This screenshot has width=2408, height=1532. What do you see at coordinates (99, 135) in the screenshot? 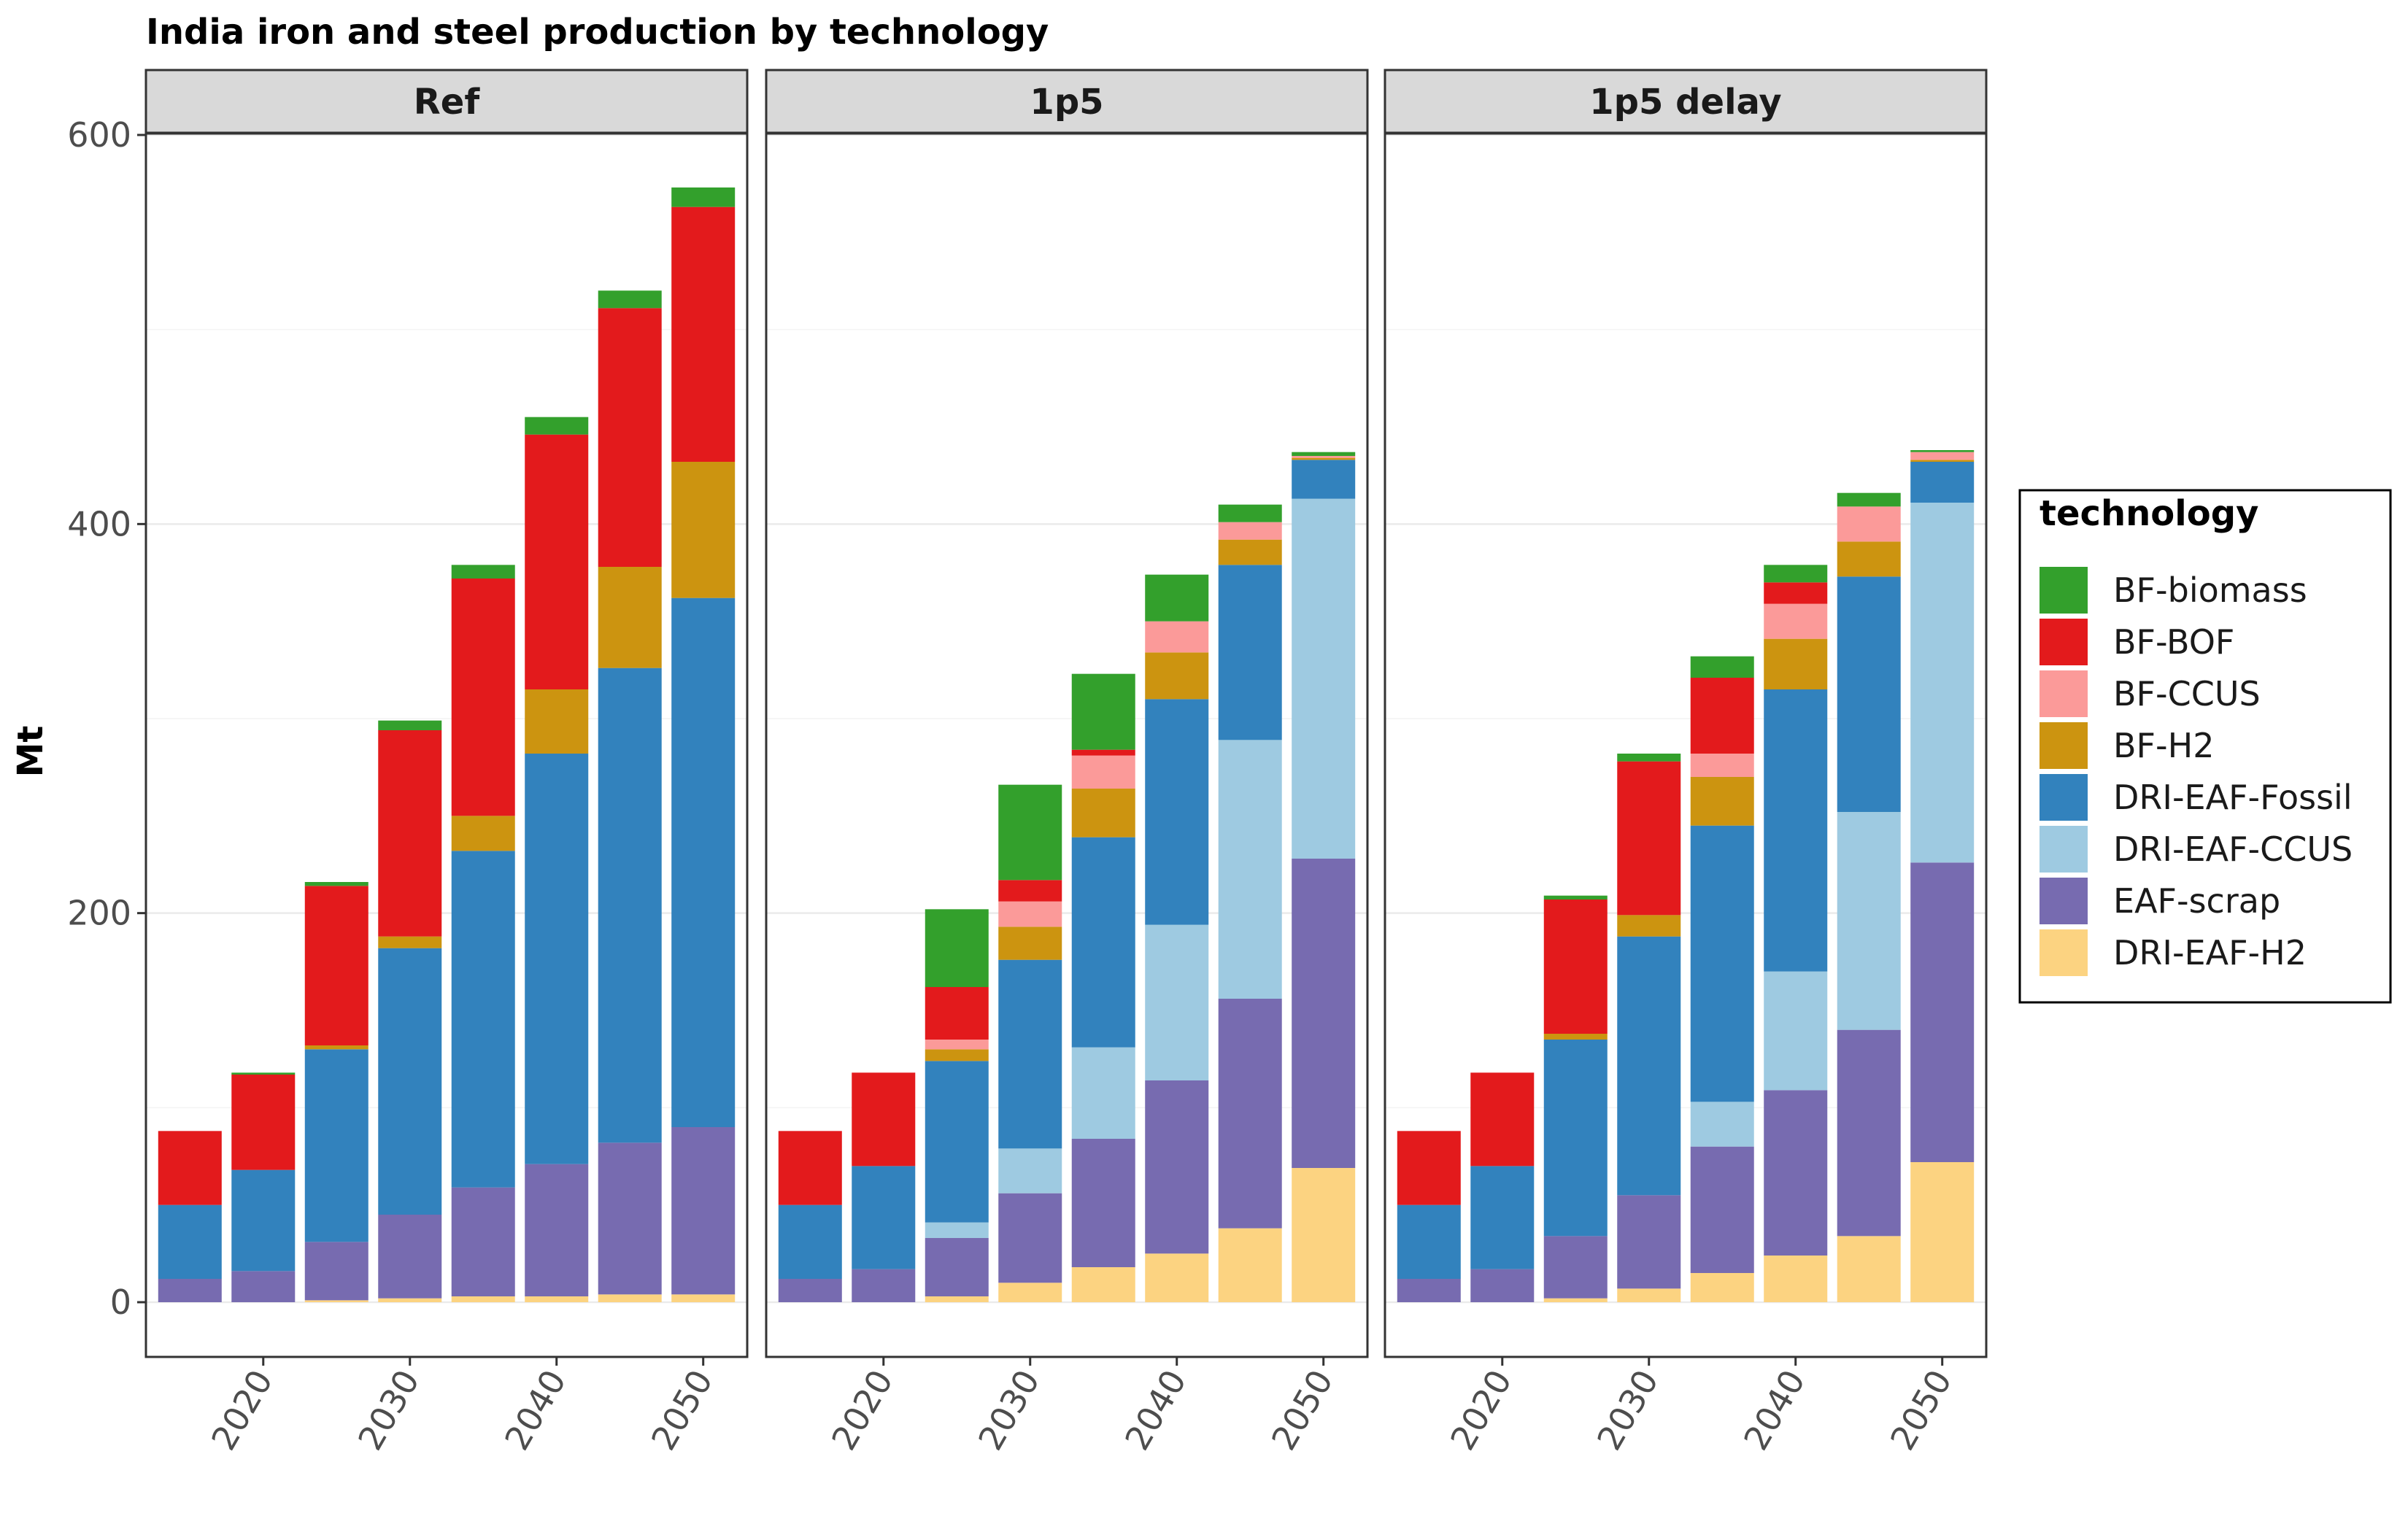
I see `y-tick-label-600: 600` at bounding box center [99, 135].